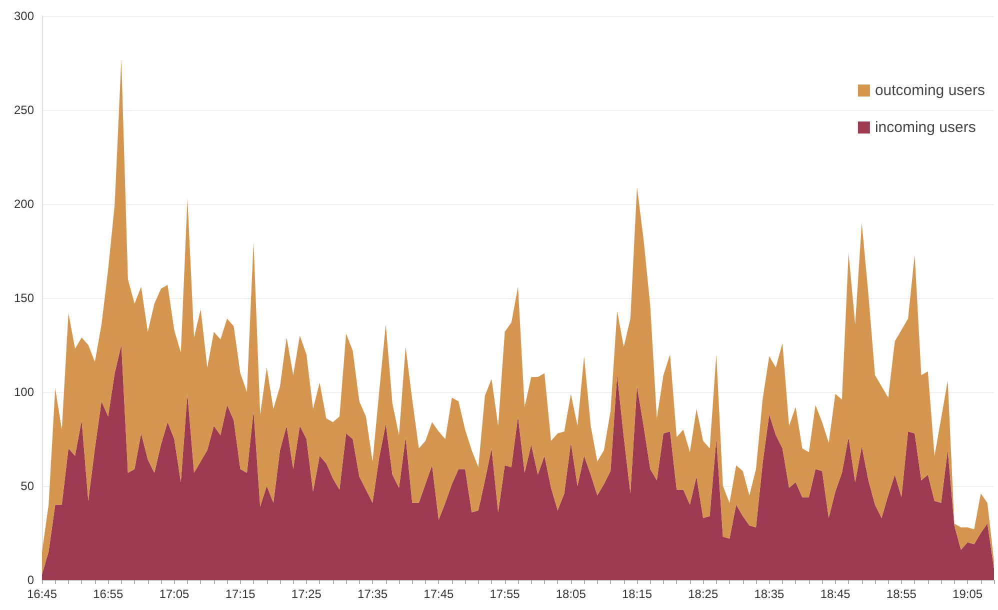 The width and height of the screenshot is (998, 610). What do you see at coordinates (930, 90) in the screenshot?
I see `legend-label: outcoming users` at bounding box center [930, 90].